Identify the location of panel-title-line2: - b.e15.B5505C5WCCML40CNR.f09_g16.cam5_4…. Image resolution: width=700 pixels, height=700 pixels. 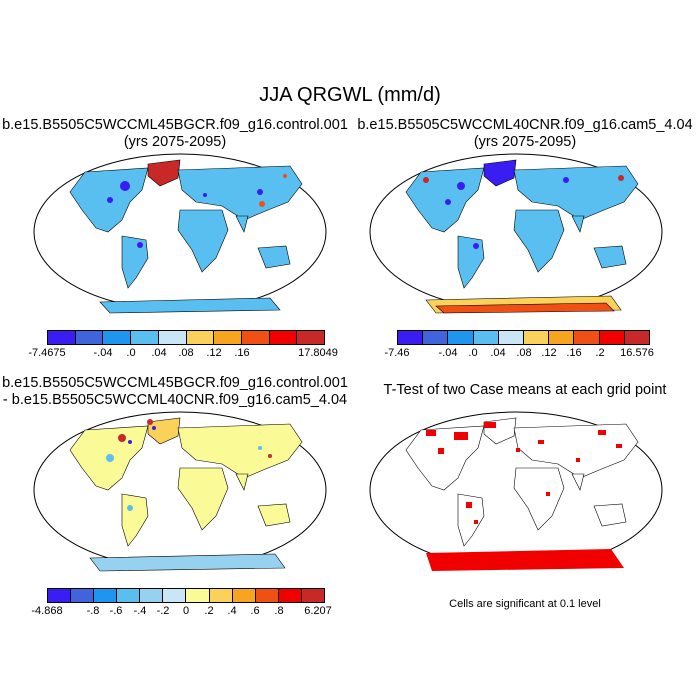
(175, 400).